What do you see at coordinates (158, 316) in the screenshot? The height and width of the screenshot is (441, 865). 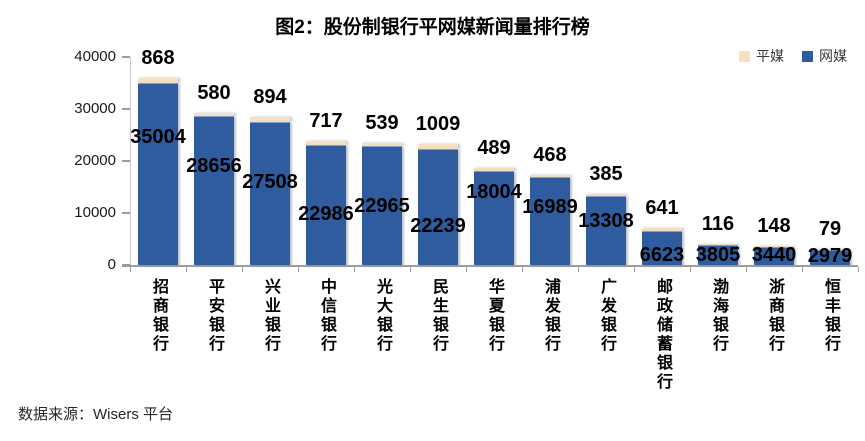 I see `category-label: 招商银行` at bounding box center [158, 316].